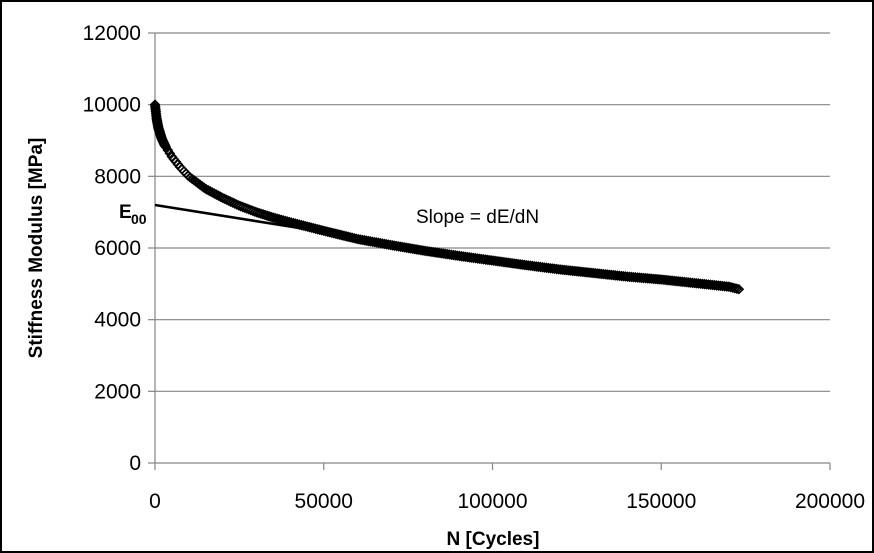 This screenshot has width=874, height=553. I want to click on x-tick-label-2: 100000, so click(492, 501).